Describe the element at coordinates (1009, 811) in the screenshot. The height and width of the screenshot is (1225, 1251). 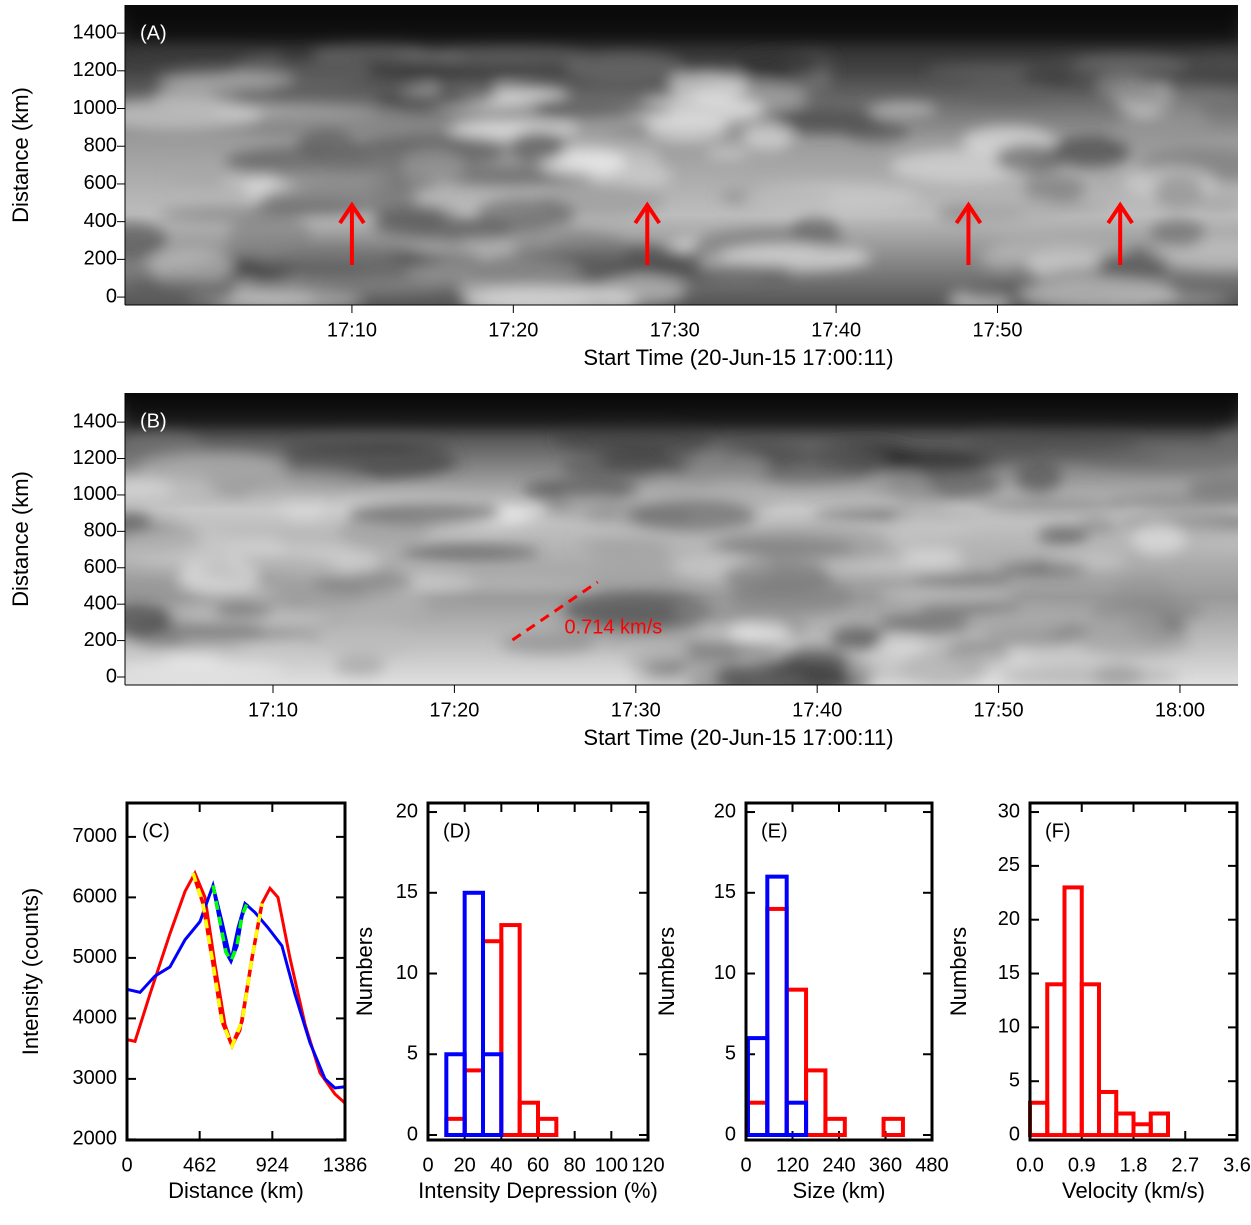
I see `y-tick-label: 30` at that location.